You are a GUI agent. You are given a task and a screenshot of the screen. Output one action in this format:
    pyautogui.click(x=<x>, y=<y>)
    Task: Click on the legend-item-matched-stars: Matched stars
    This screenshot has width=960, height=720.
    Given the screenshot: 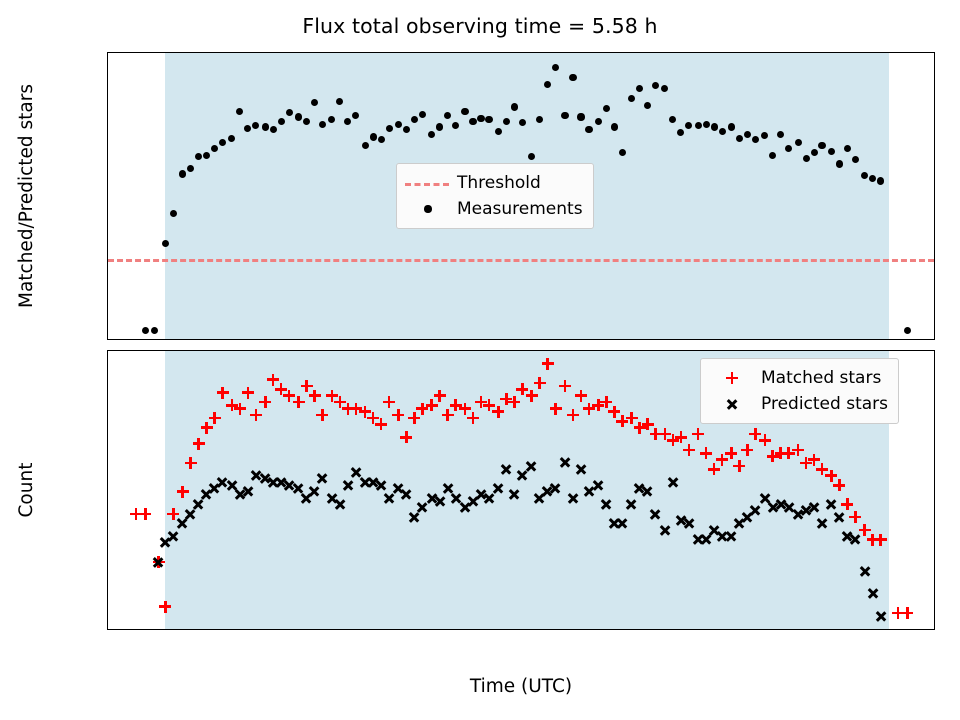 What is the action you would take?
    pyautogui.click(x=798, y=378)
    